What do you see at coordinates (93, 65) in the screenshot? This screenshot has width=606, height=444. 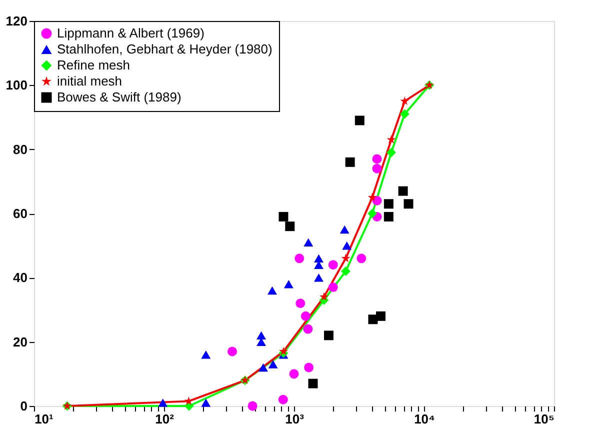 I see `legend-label: Refine mesh` at bounding box center [93, 65].